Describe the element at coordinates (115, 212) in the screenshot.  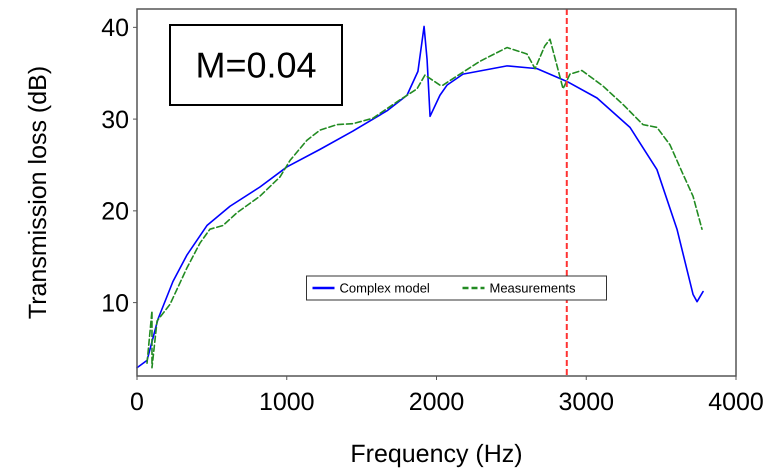
I see `y-tick-label: 20` at that location.